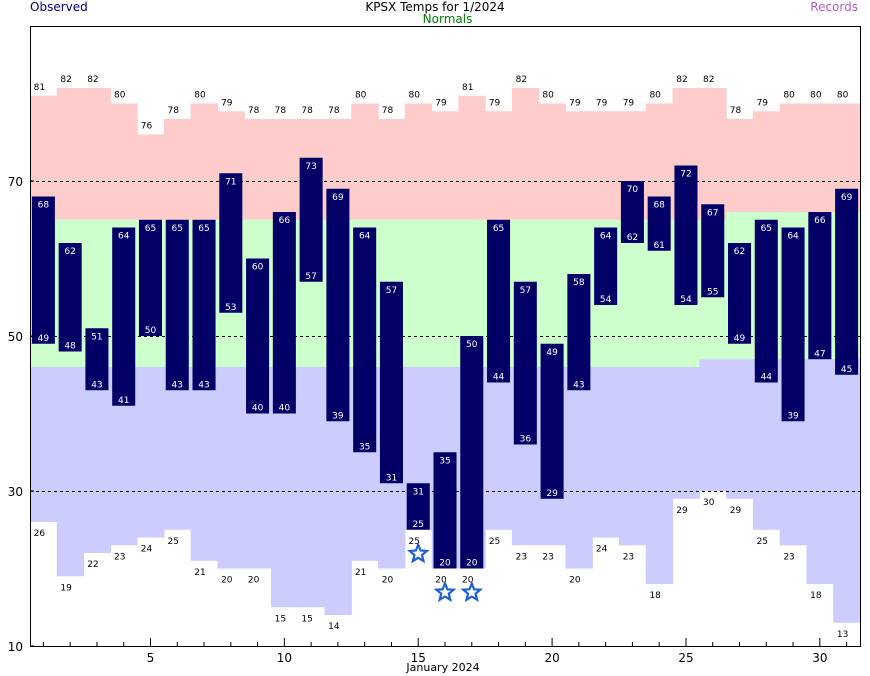 The width and height of the screenshot is (870, 676). I want to click on observed-low-label: 53, so click(230, 308).